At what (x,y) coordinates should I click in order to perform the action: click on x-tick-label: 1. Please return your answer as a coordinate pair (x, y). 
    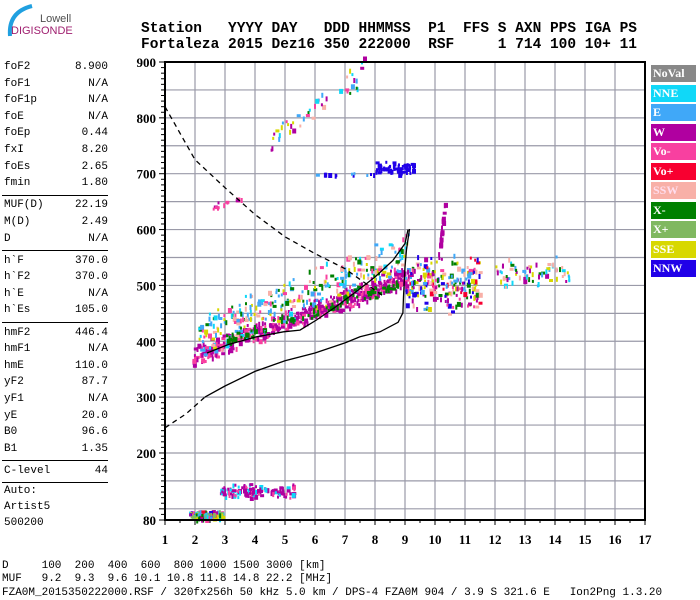
    Looking at the image, I should click on (165, 539).